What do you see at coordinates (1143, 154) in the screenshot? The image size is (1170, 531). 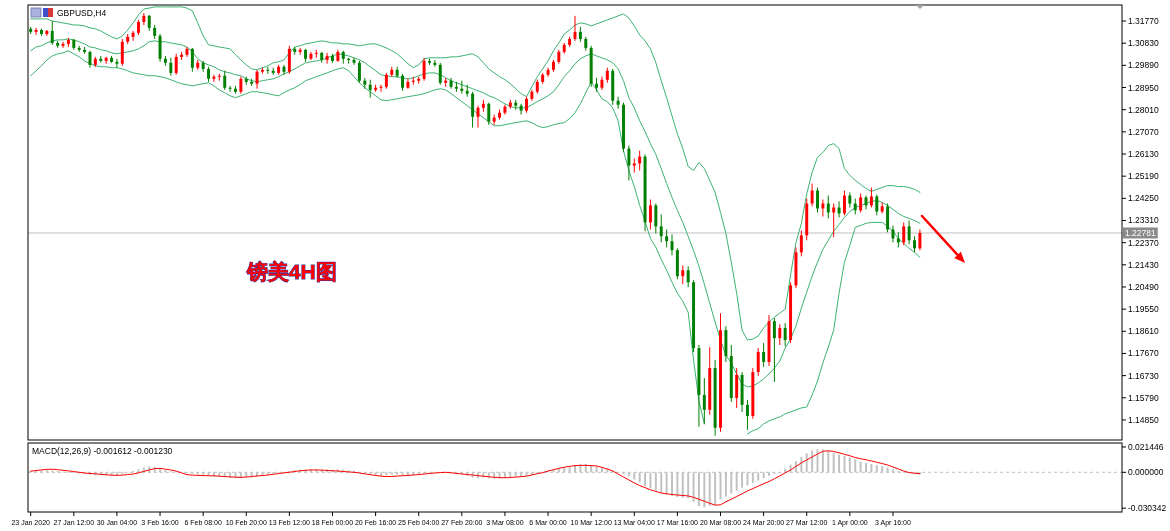 I see `y-tick-label: 1.26130` at bounding box center [1143, 154].